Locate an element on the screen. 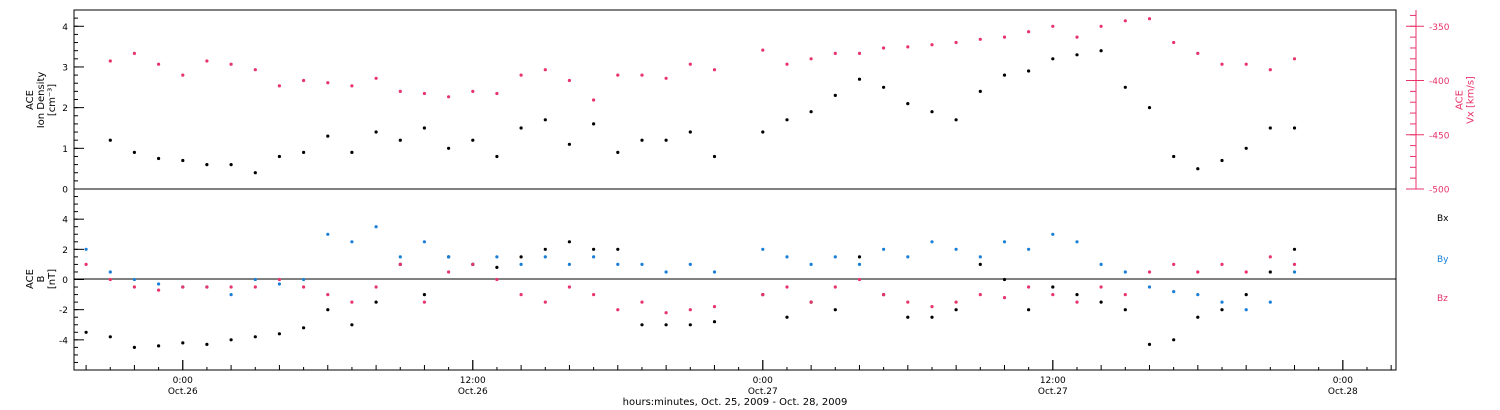 The width and height of the screenshot is (1500, 410). b-tick-label: 0 is located at coordinates (65, 281).